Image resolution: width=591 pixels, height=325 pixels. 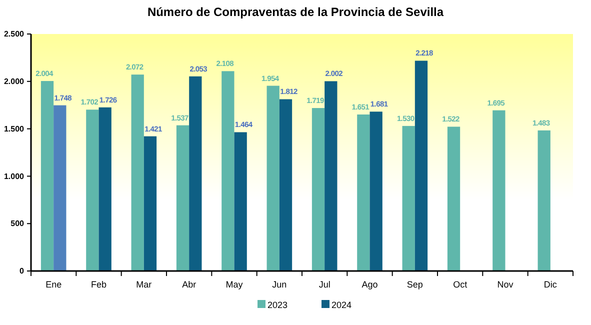 What do you see at coordinates (551, 284) in the screenshot?
I see `x-tick-label: Dic` at bounding box center [551, 284].